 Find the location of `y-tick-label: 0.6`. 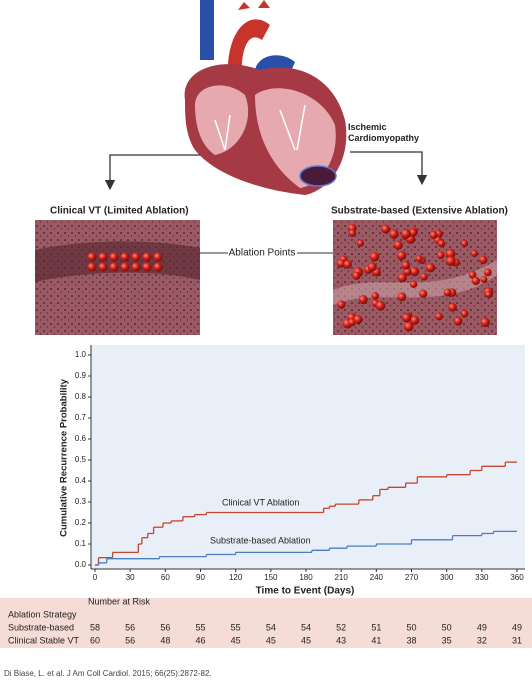

y-tick-label: 0.6 is located at coordinates (81, 438).